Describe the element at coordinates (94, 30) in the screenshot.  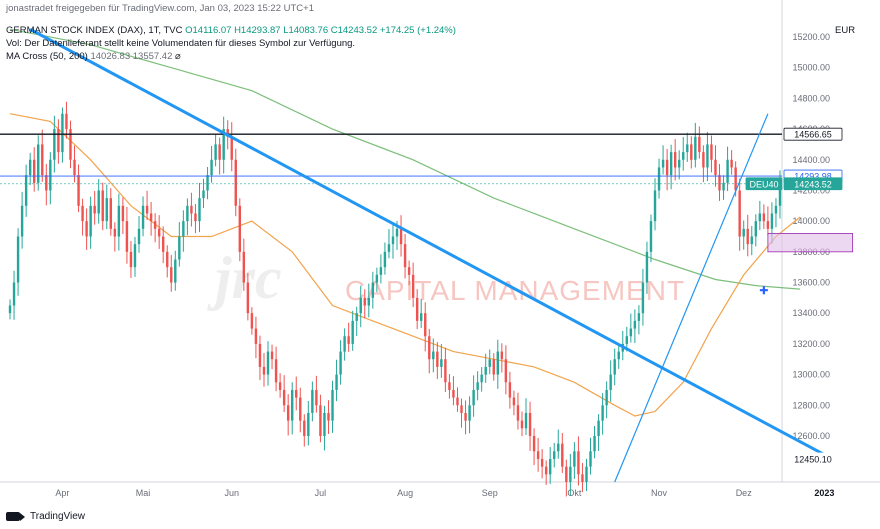
I see `symbol-name: GERMAN STOCK INDEX (DAX), 1T, TVC` at that location.